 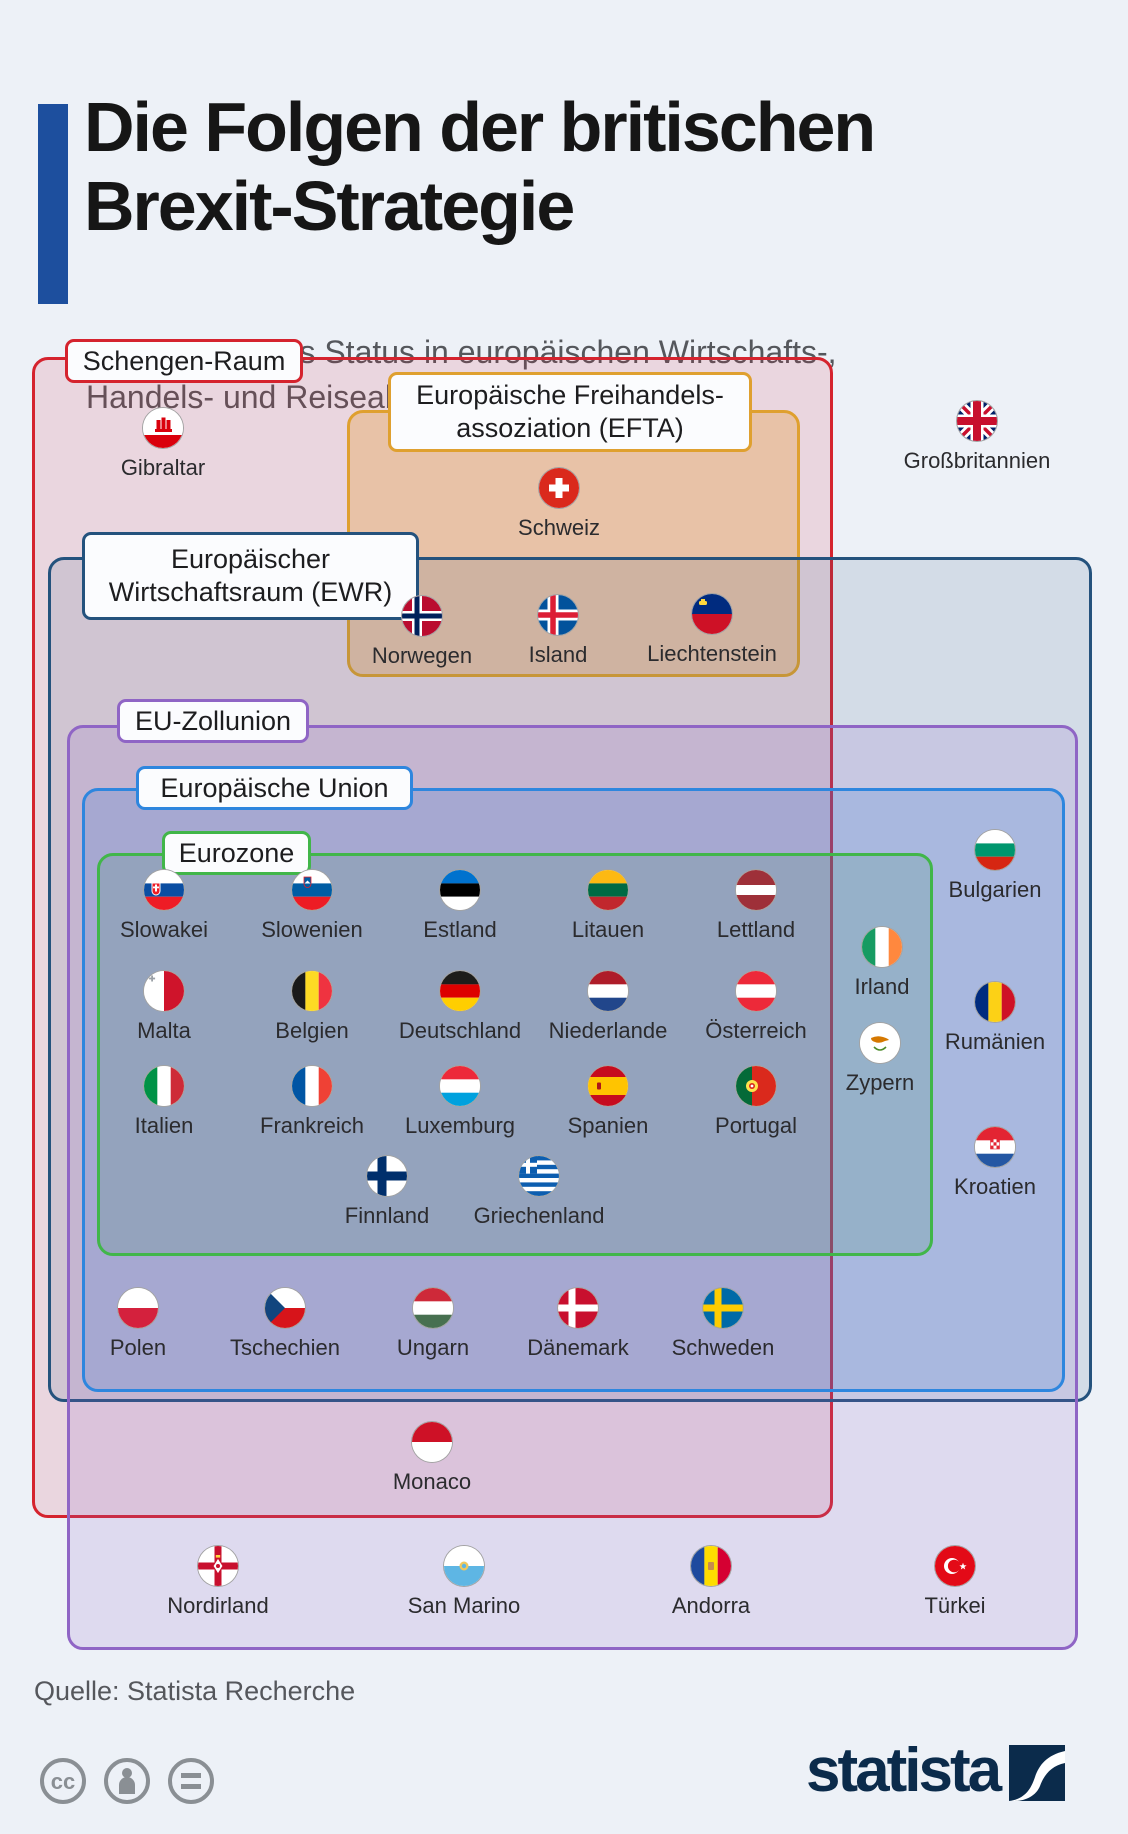 What do you see at coordinates (558, 615) in the screenshot?
I see `flag-island-icon` at bounding box center [558, 615].